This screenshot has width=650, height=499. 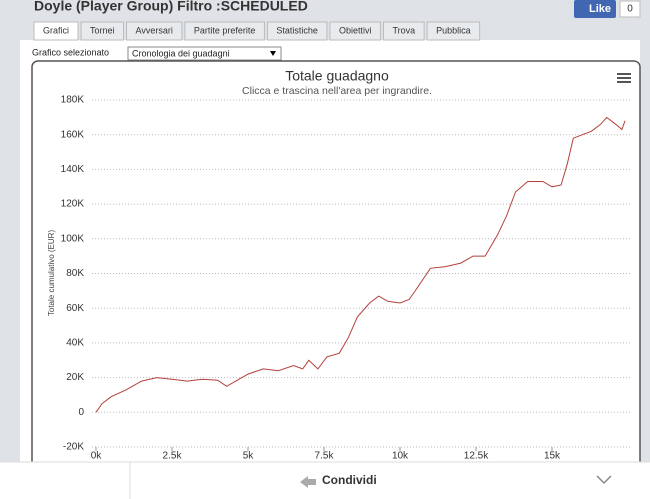 I want to click on tab-label: Pubblica, so click(x=453, y=30).